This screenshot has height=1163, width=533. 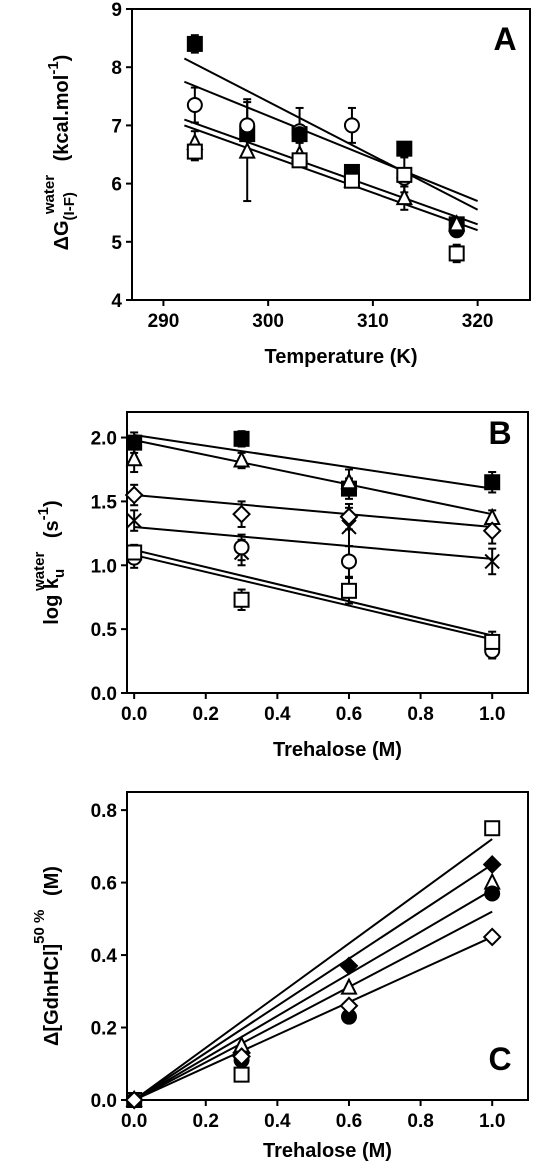 I want to click on y-tick-label: 0.5, so click(x=104, y=630).